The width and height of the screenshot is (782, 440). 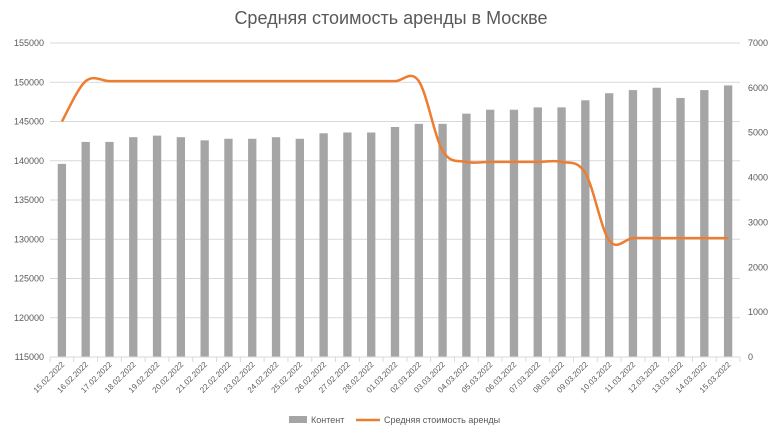 I want to click on y-left-tick-label: 140000, so click(x=29, y=161).